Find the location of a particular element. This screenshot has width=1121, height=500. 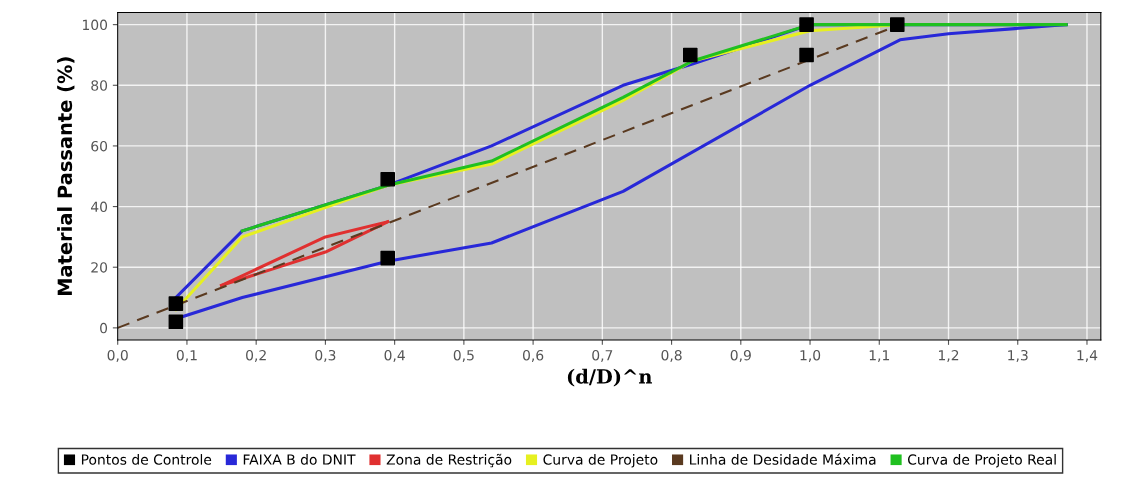

y-tick-label: 20 is located at coordinates (99, 267).